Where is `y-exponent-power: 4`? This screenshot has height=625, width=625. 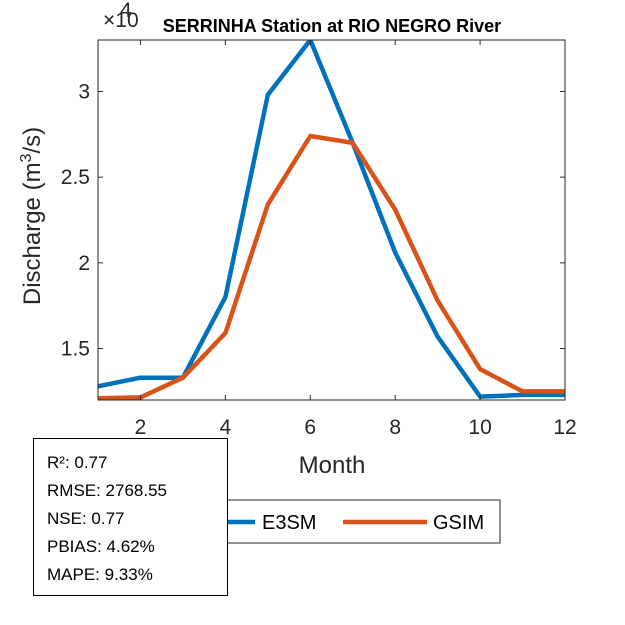
y-exponent-power: 4 is located at coordinates (126, 11).